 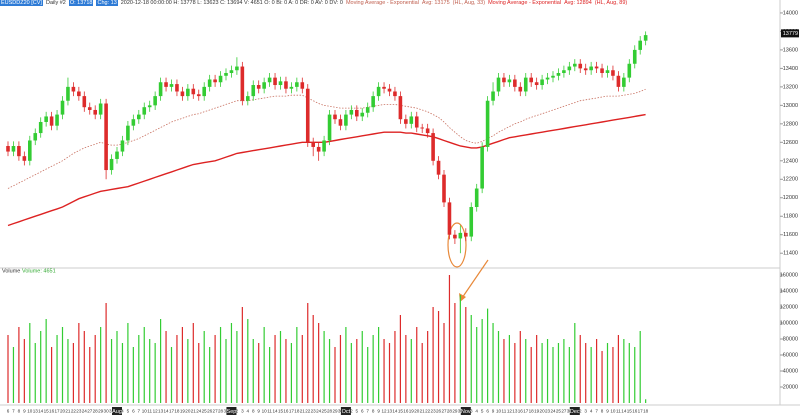 What do you see at coordinates (423, 411) in the screenshot?
I see `x-tick-label: 21` at bounding box center [423, 411].